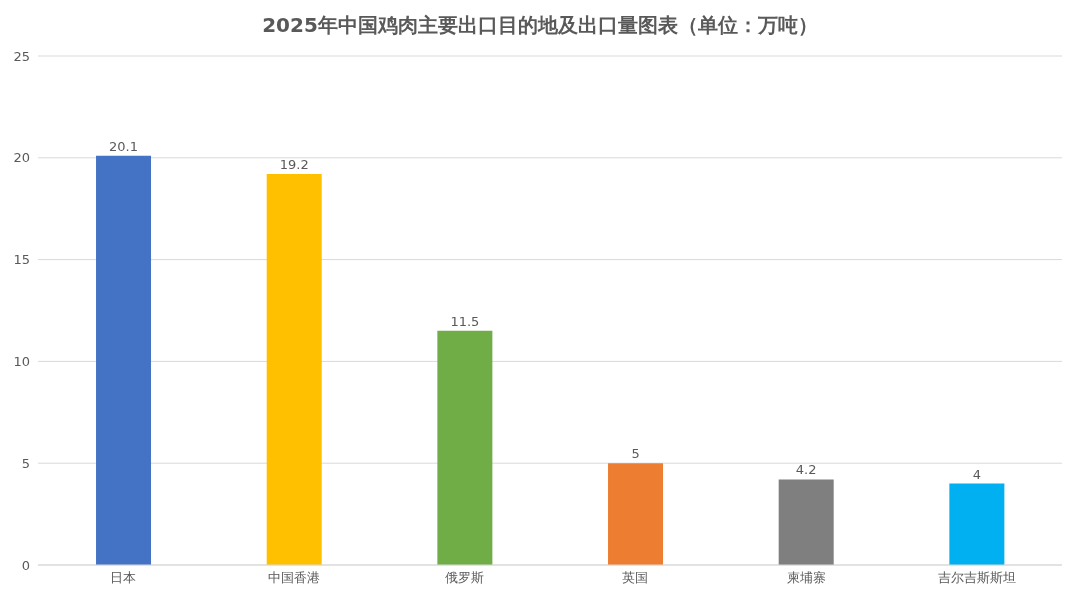 The height and width of the screenshot is (608, 1080). I want to click on x-tick-label: 俄罗斯, so click(465, 578).